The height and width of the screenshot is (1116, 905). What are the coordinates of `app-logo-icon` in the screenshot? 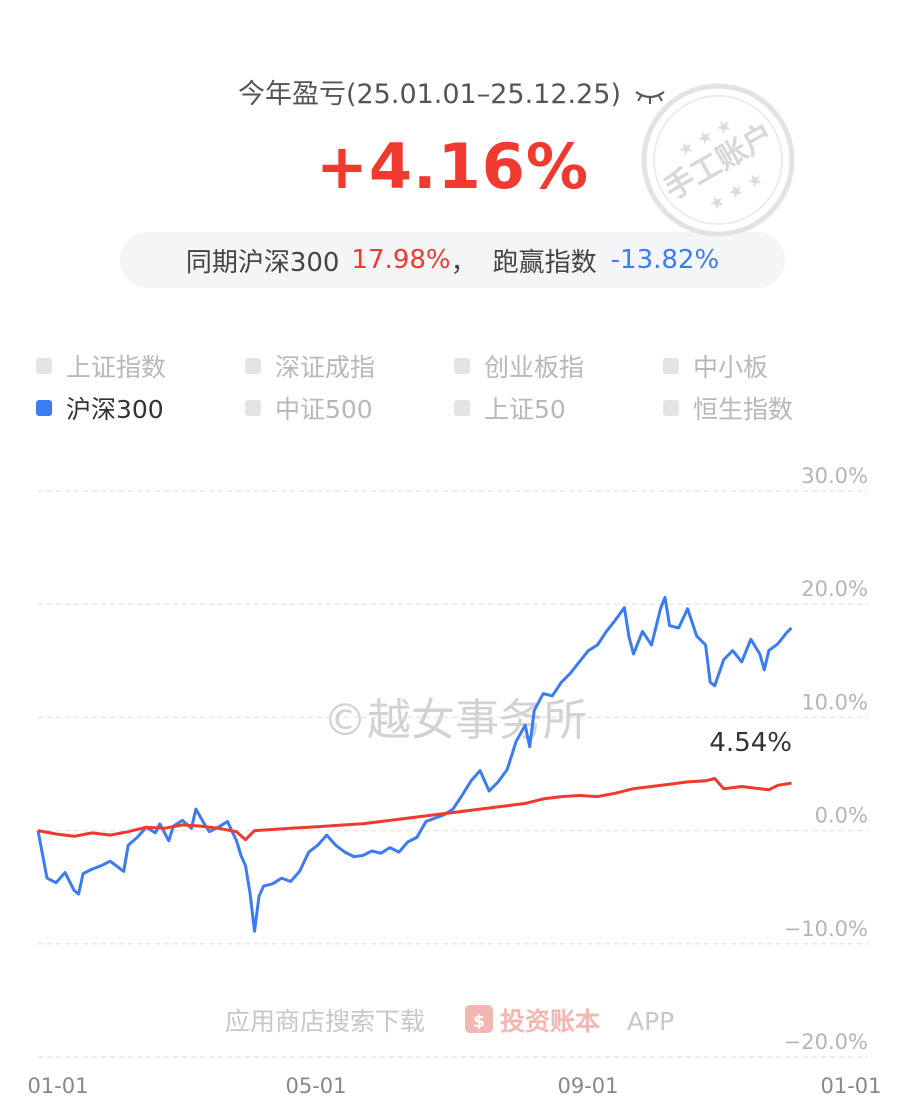 It's located at (479, 1019).